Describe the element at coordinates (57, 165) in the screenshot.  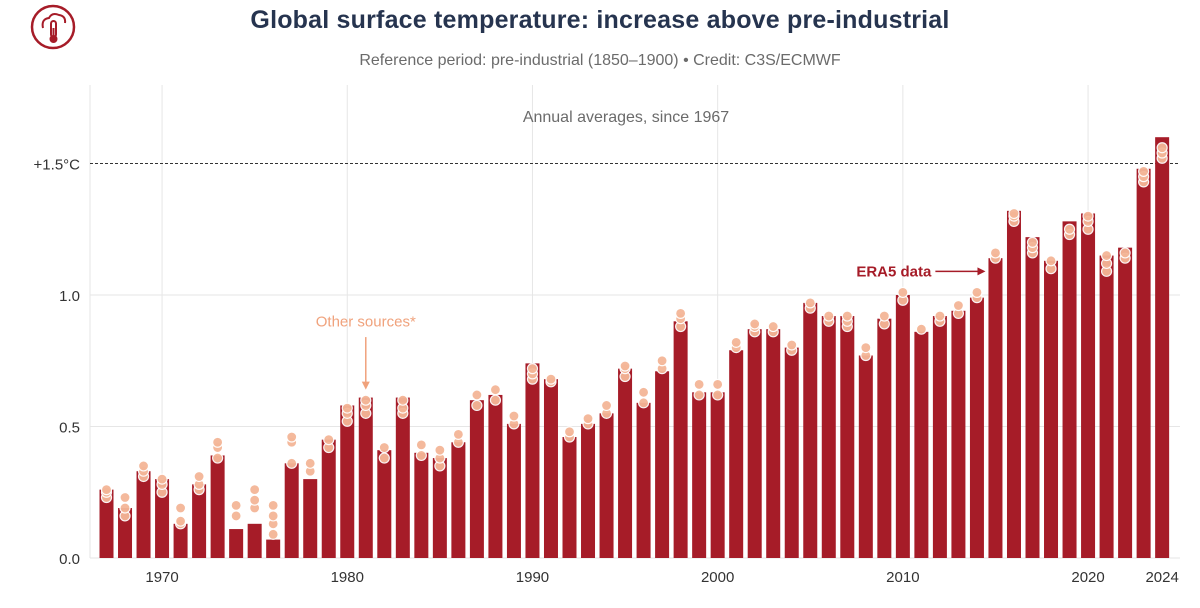
I see `y-tick-label: +1.5°C` at that location.